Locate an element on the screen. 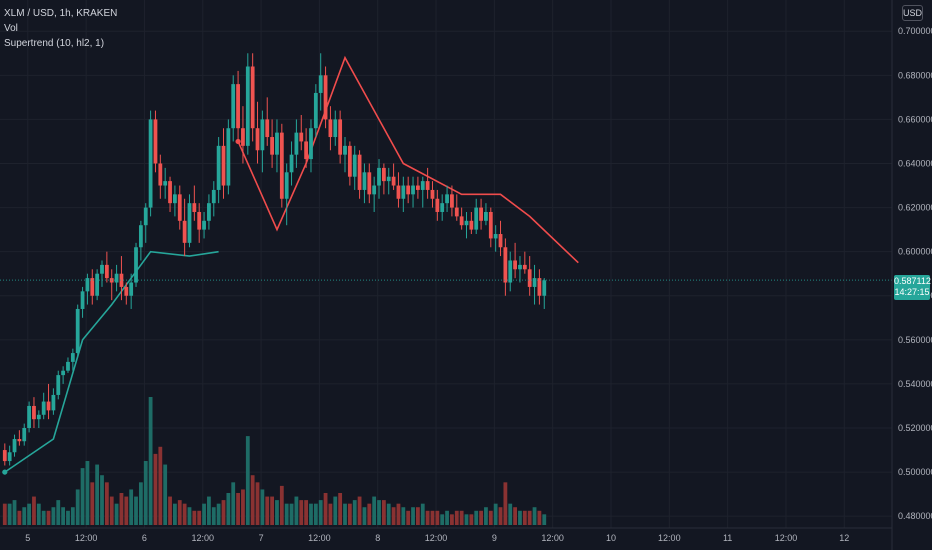 The width and height of the screenshot is (932, 550). x-tick-label: 8 is located at coordinates (377, 538).